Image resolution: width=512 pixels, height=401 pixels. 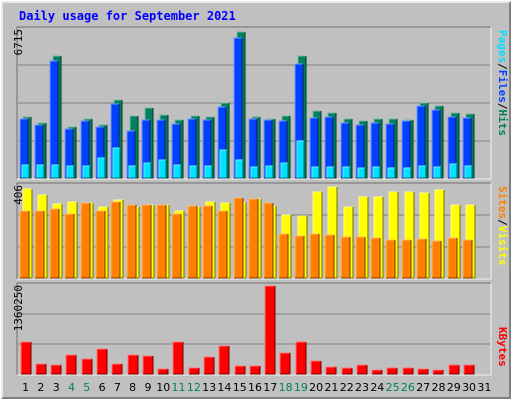 What do you see at coordinates (502, 123) in the screenshot?
I see `hits-legend-hits: Hits` at bounding box center [502, 123].